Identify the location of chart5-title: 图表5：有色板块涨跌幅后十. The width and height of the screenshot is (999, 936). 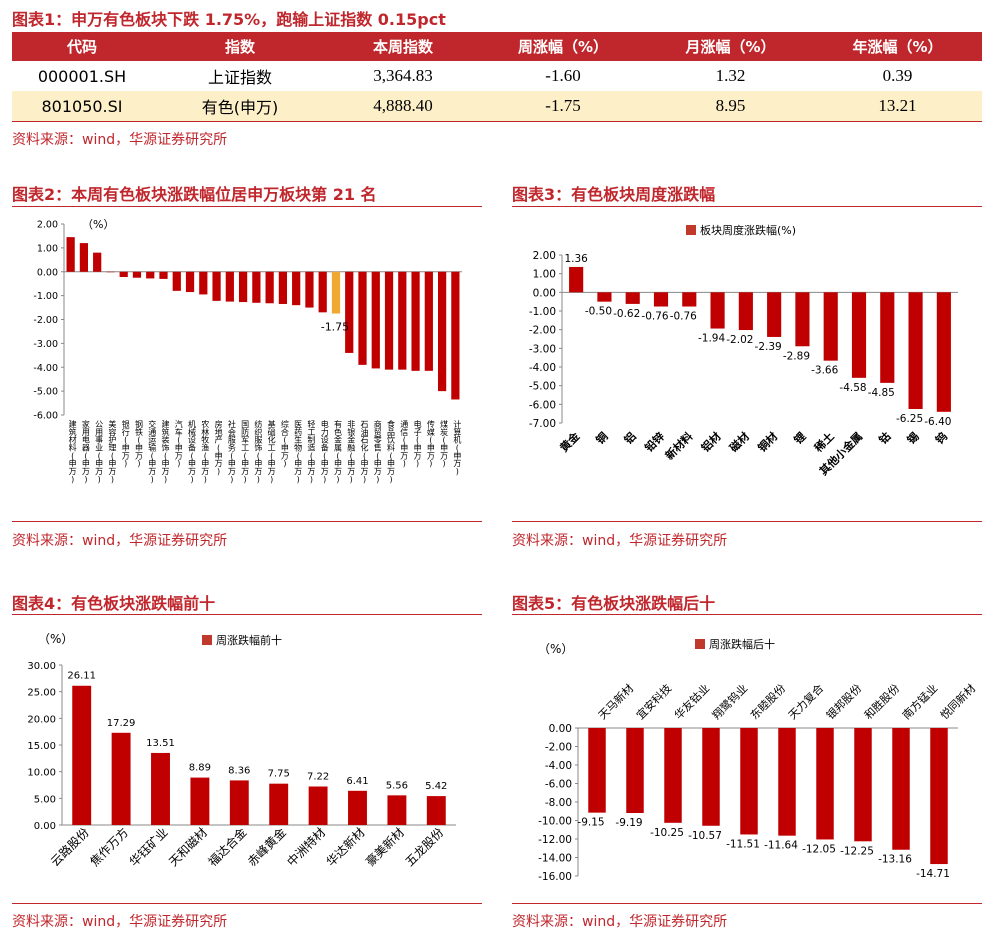
(614, 603).